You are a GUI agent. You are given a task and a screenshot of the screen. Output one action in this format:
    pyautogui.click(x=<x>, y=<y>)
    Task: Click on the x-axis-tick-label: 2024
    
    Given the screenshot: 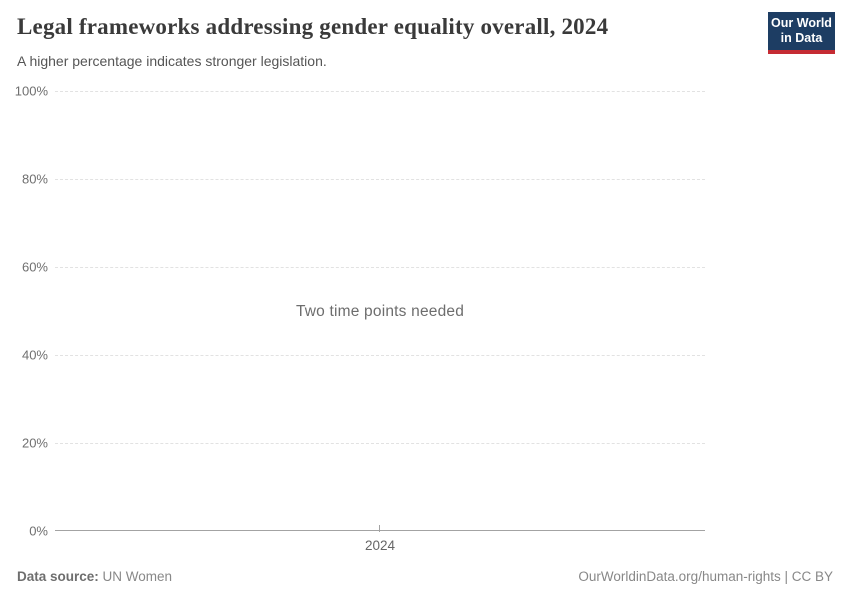 What is the action you would take?
    pyautogui.click(x=380, y=545)
    